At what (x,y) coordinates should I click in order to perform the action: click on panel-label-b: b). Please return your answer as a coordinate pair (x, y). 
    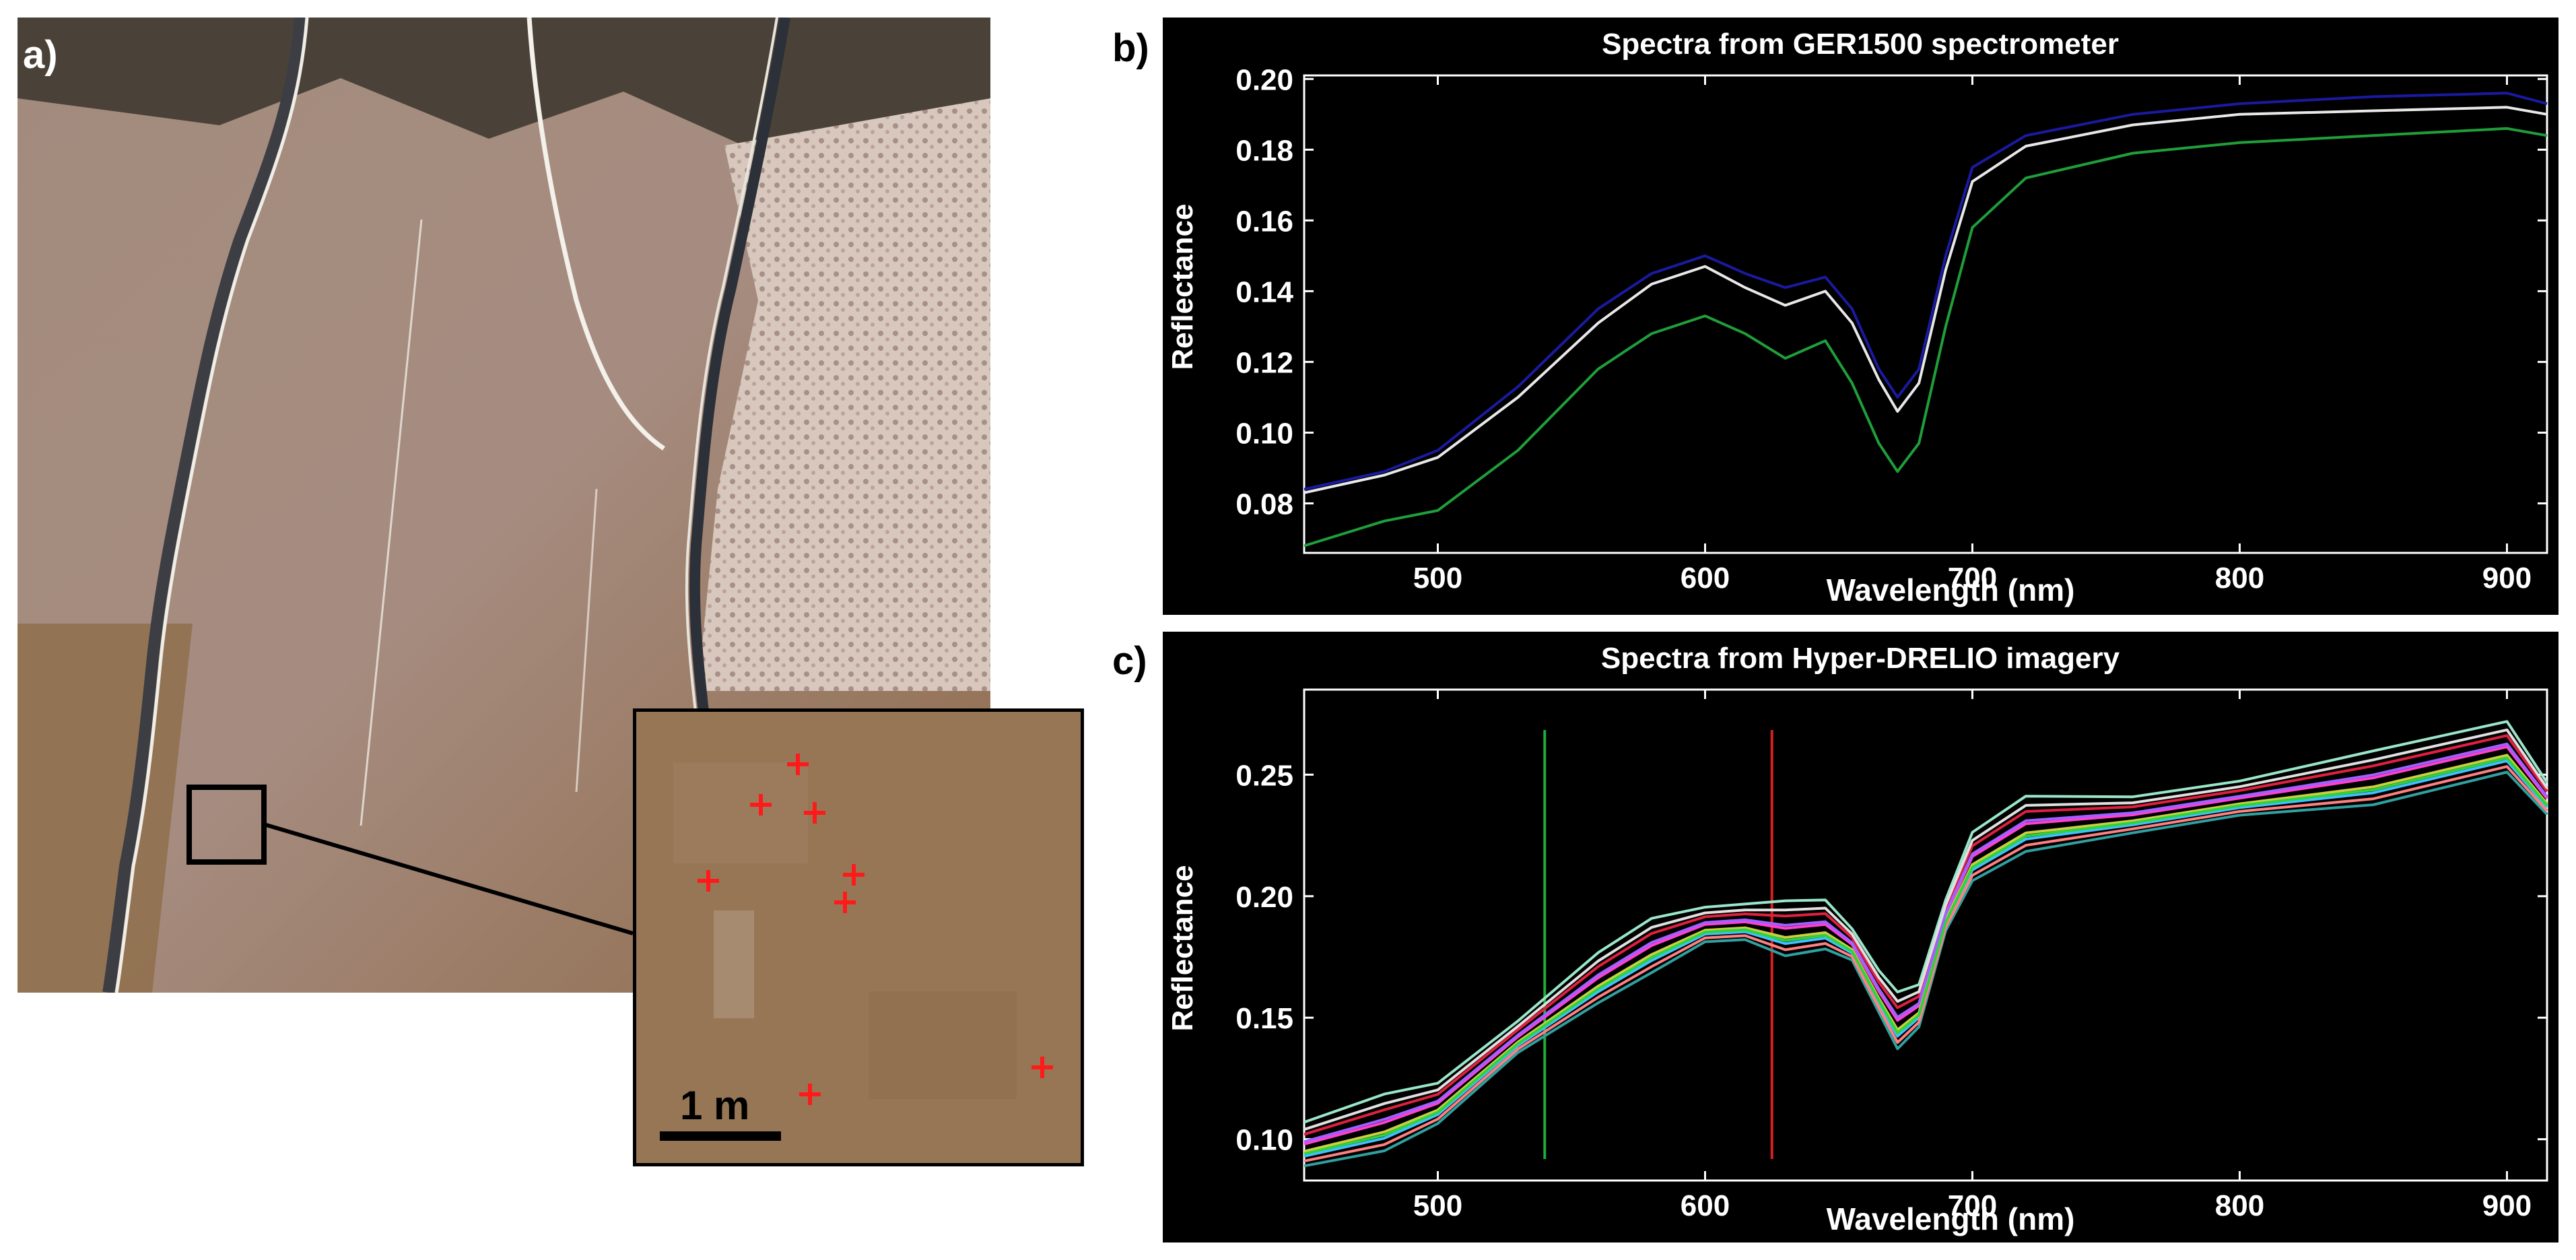
    Looking at the image, I should click on (1130, 48).